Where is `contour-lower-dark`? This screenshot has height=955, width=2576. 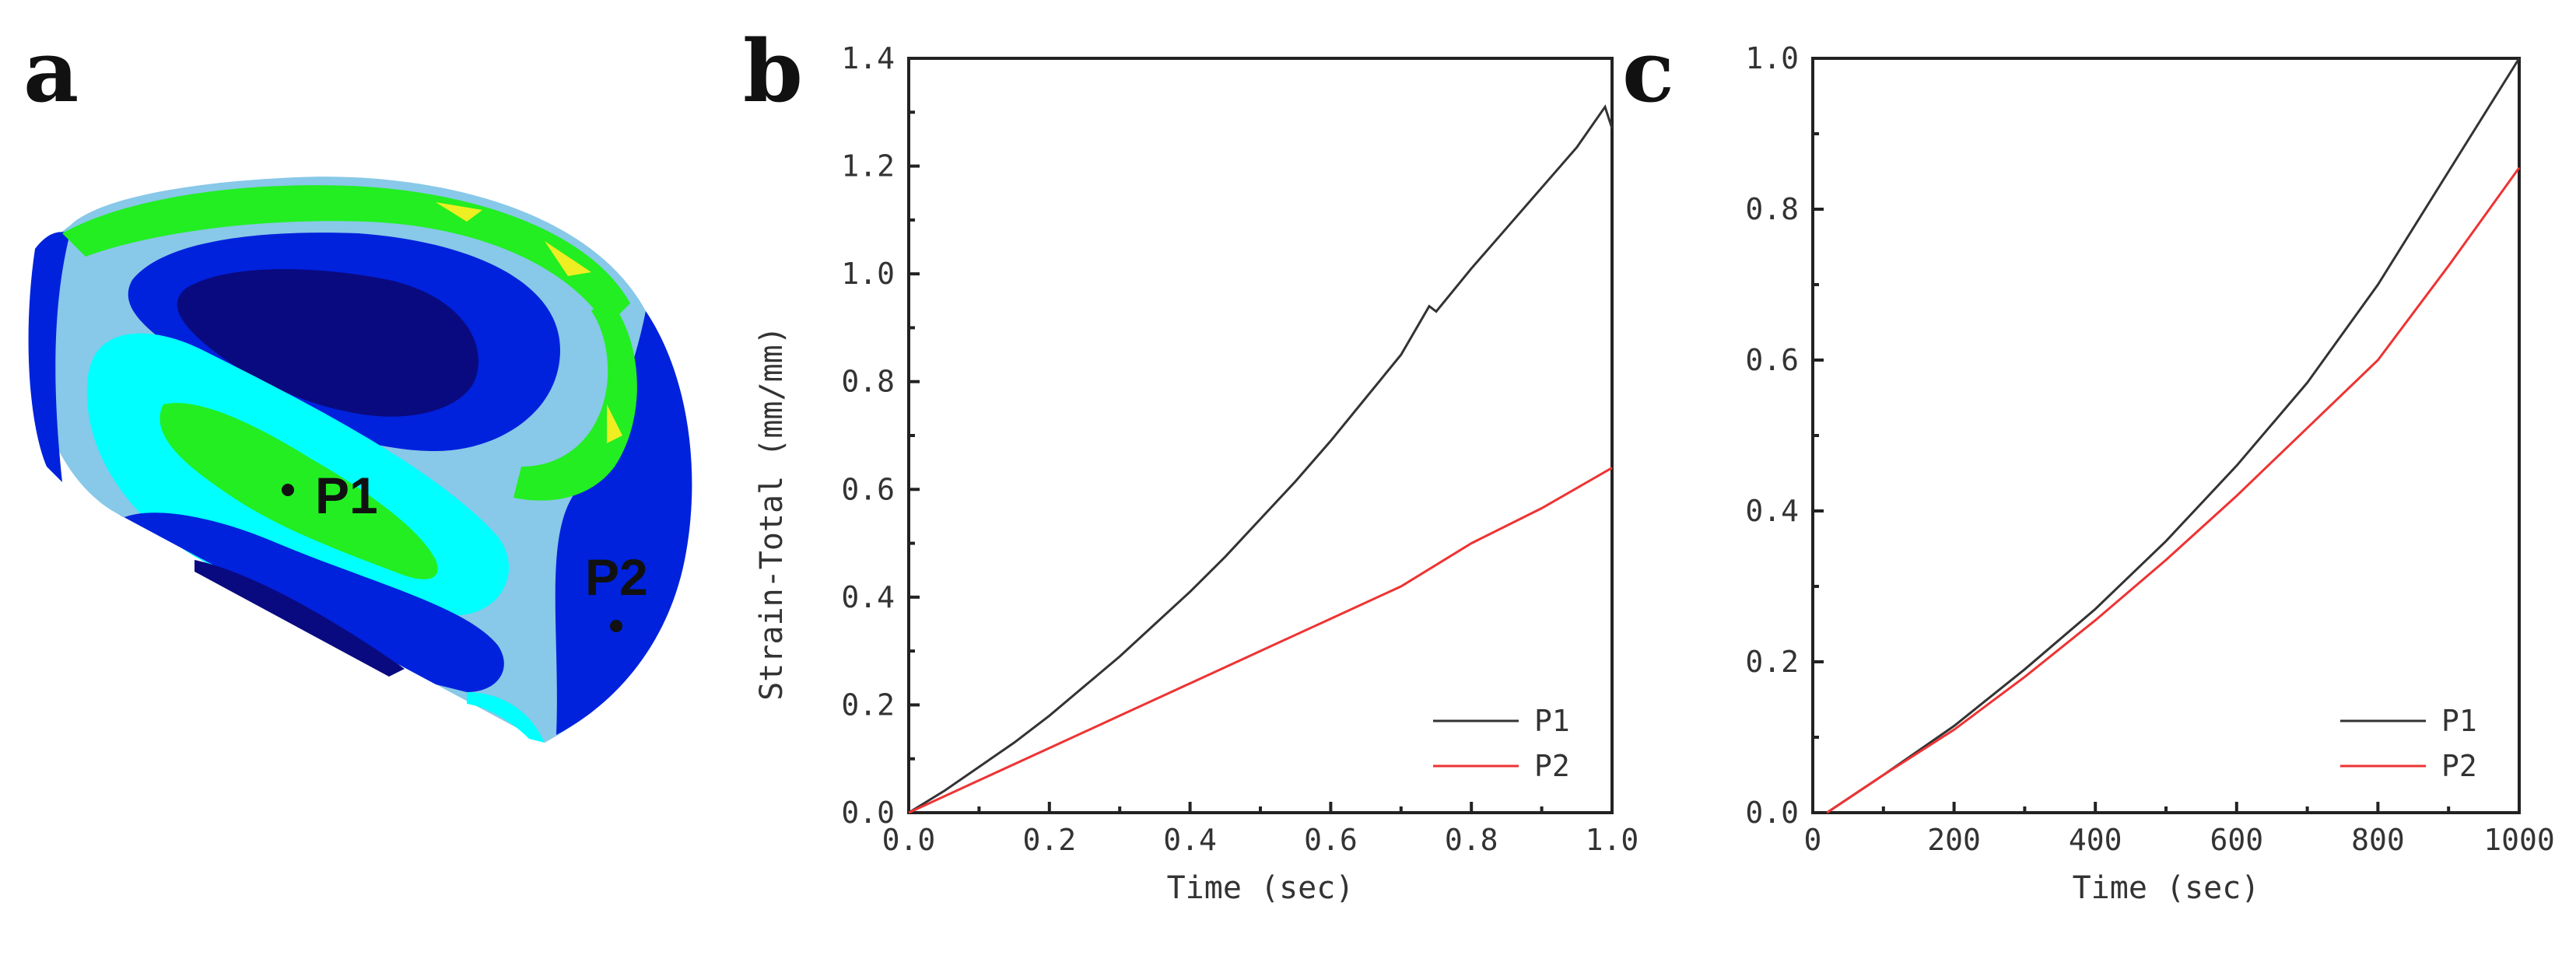 contour-lower-dark is located at coordinates (310, 602).